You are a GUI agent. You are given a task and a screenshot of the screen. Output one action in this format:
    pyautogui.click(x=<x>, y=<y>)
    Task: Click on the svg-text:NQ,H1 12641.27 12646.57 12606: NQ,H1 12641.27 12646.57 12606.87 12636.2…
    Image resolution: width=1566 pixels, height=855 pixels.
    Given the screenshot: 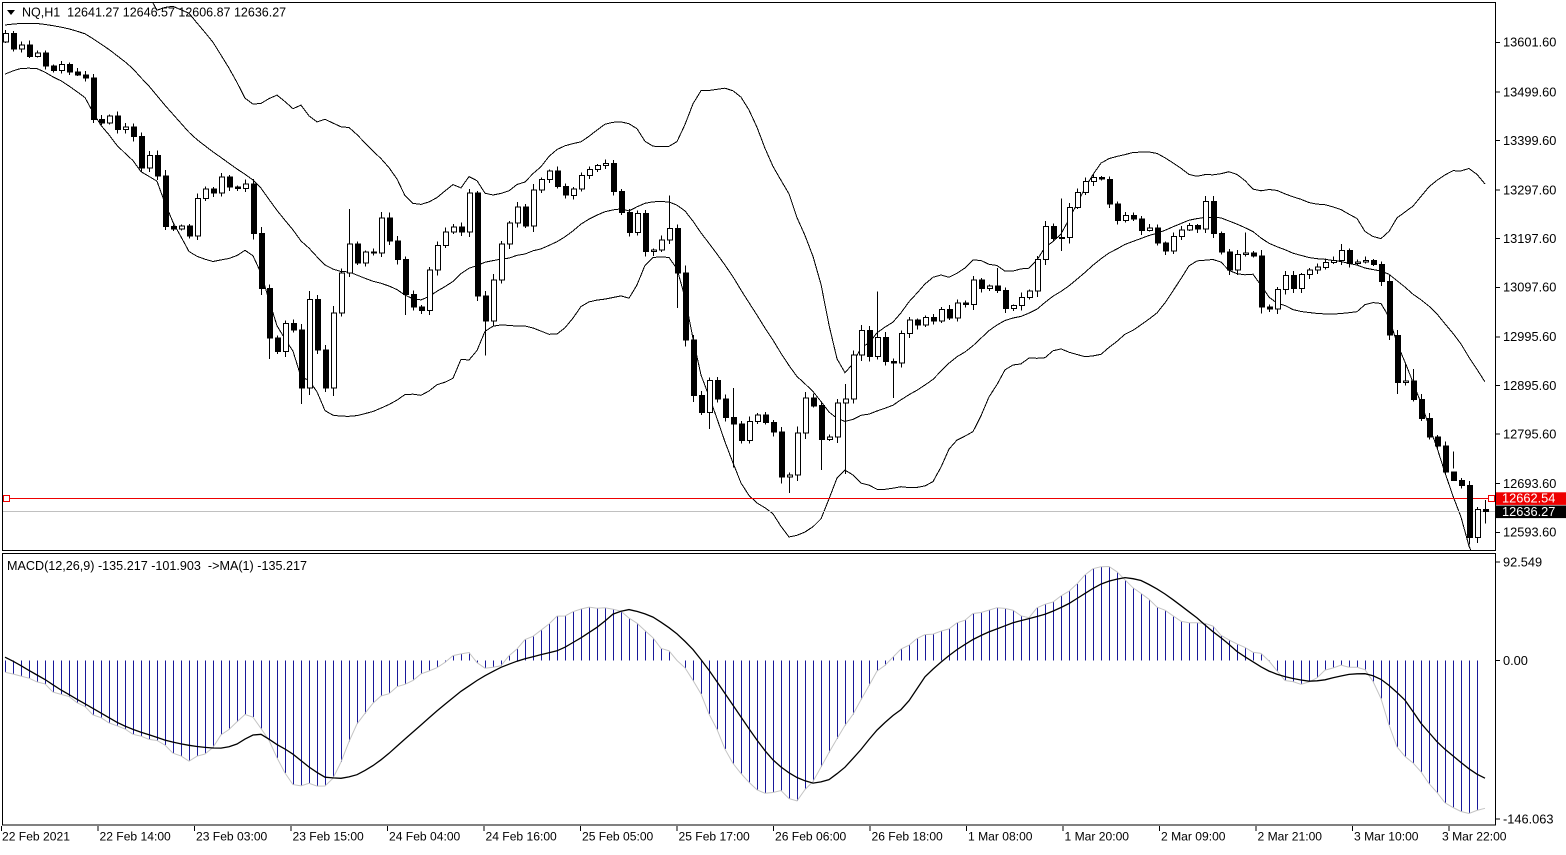 What is the action you would take?
    pyautogui.click(x=154, y=13)
    